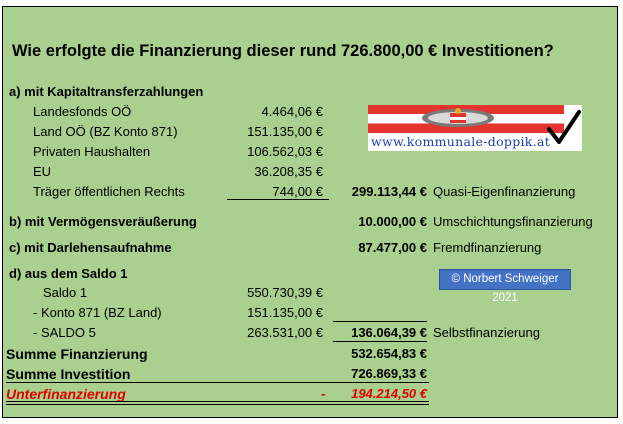 The image size is (623, 424). Describe the element at coordinates (97, 312) in the screenshot. I see `row-label: - Konto 871 (BZ Land)` at that location.